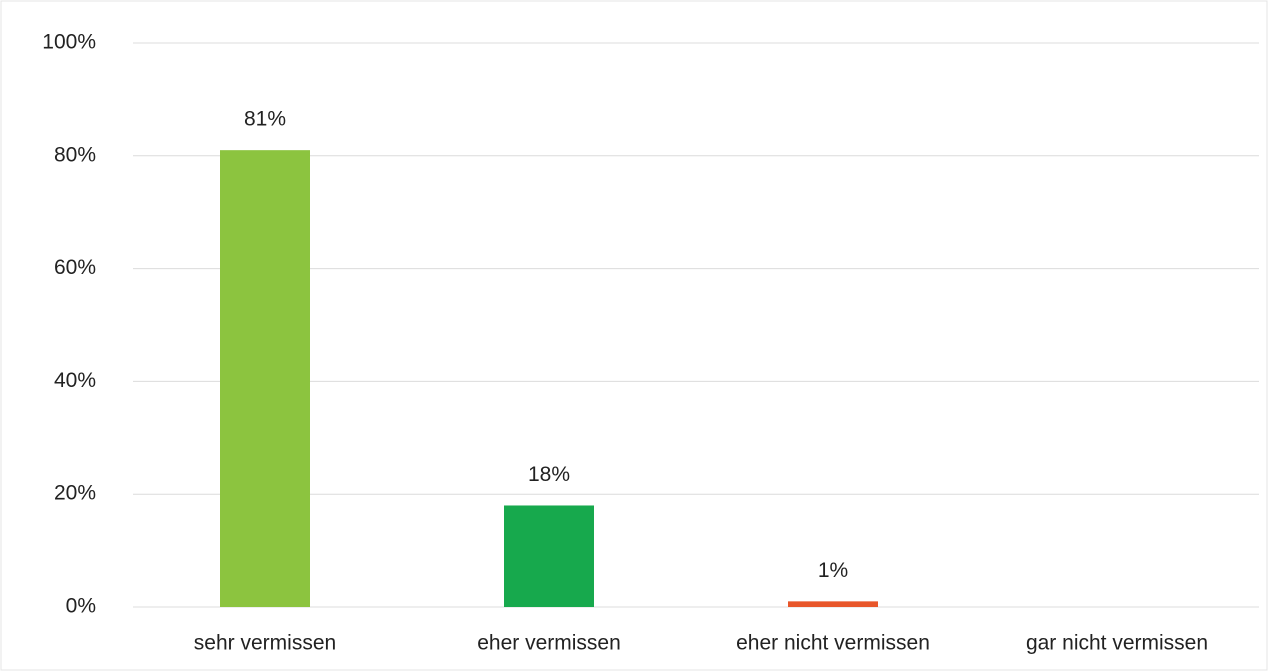  Describe the element at coordinates (833, 570) in the screenshot. I see `data-label: 1%` at that location.